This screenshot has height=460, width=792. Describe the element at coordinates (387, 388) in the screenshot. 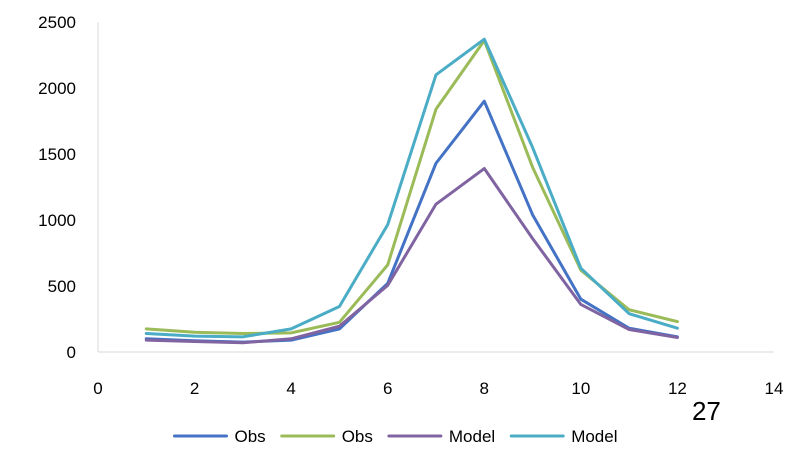

I see `x-tick-label: 6` at that location.